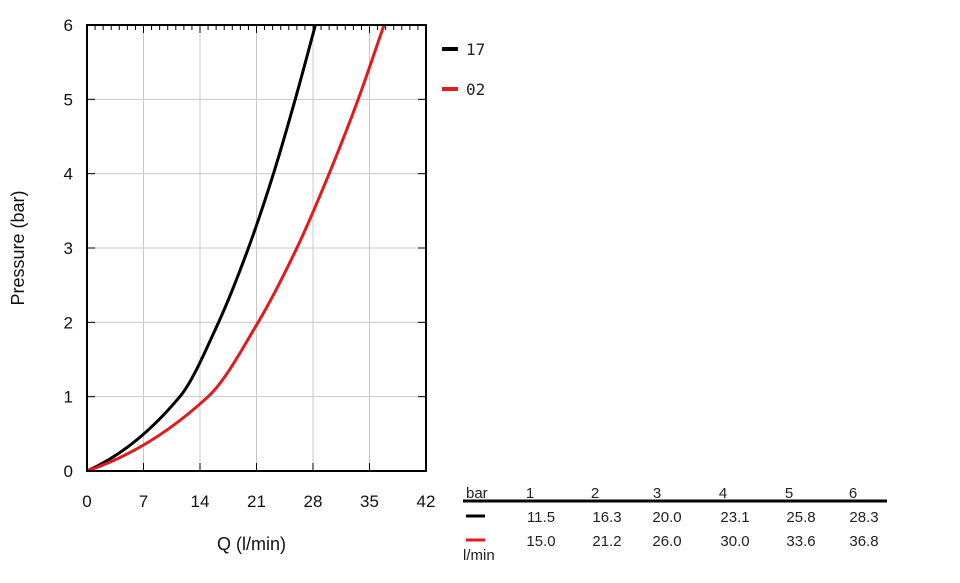  I want to click on y-tick-label: 6, so click(68, 25).